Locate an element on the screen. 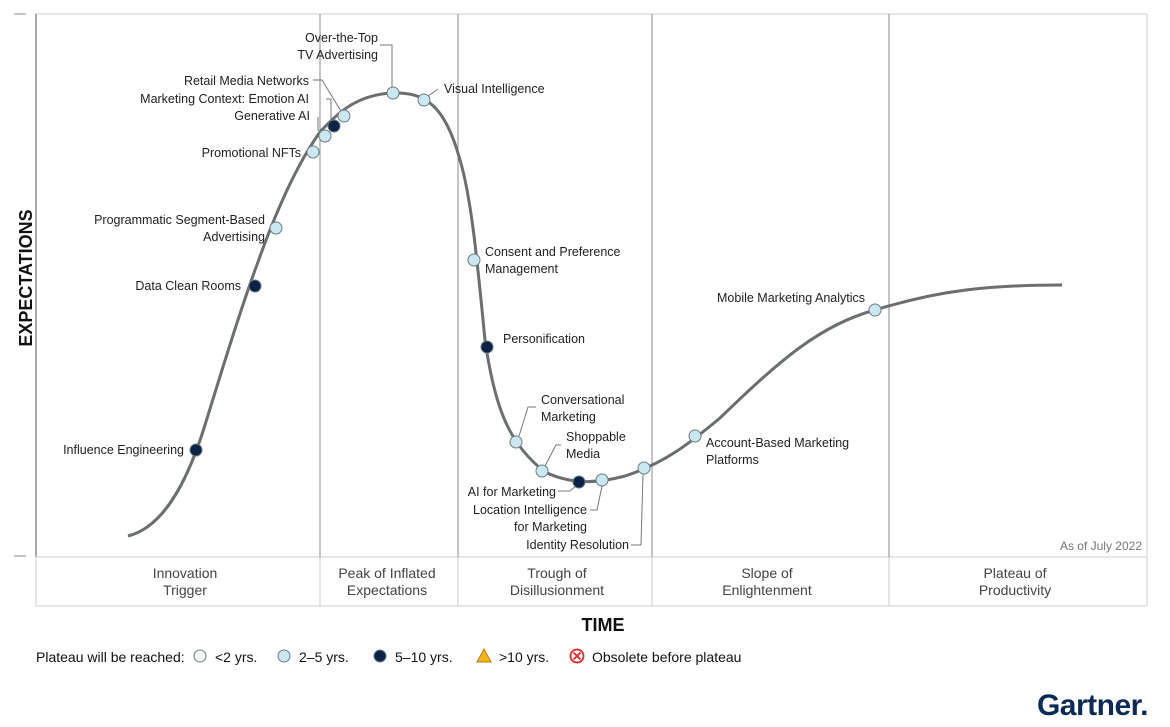 Image resolution: width=1170 pixels, height=727 pixels. marker-retail-media-networks is located at coordinates (344, 116).